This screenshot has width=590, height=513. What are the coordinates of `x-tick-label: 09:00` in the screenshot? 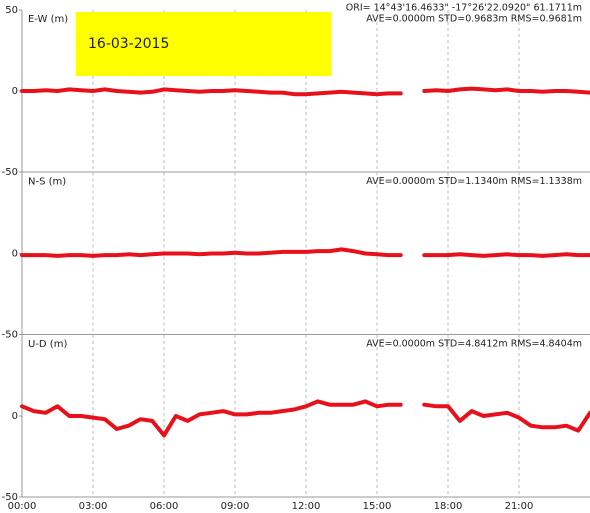 It's located at (235, 506).